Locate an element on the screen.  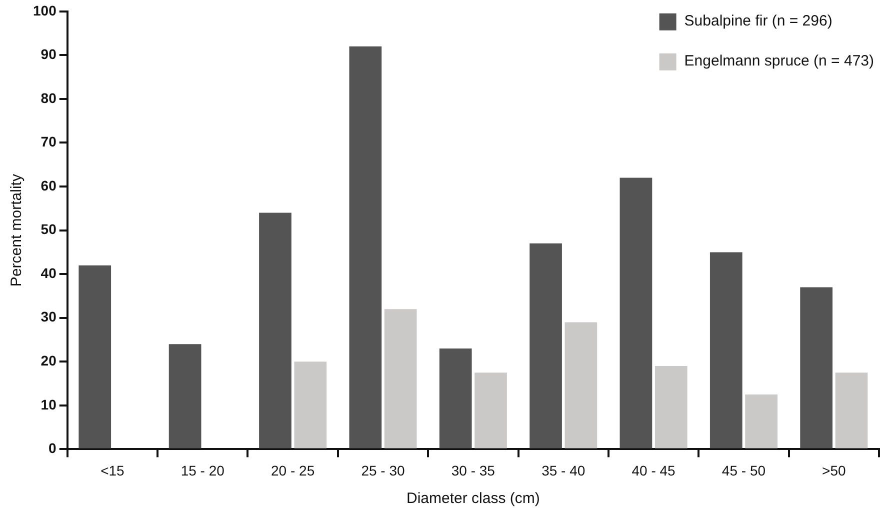
y-axis-title: Percent mortality is located at coordinates (17, 230).